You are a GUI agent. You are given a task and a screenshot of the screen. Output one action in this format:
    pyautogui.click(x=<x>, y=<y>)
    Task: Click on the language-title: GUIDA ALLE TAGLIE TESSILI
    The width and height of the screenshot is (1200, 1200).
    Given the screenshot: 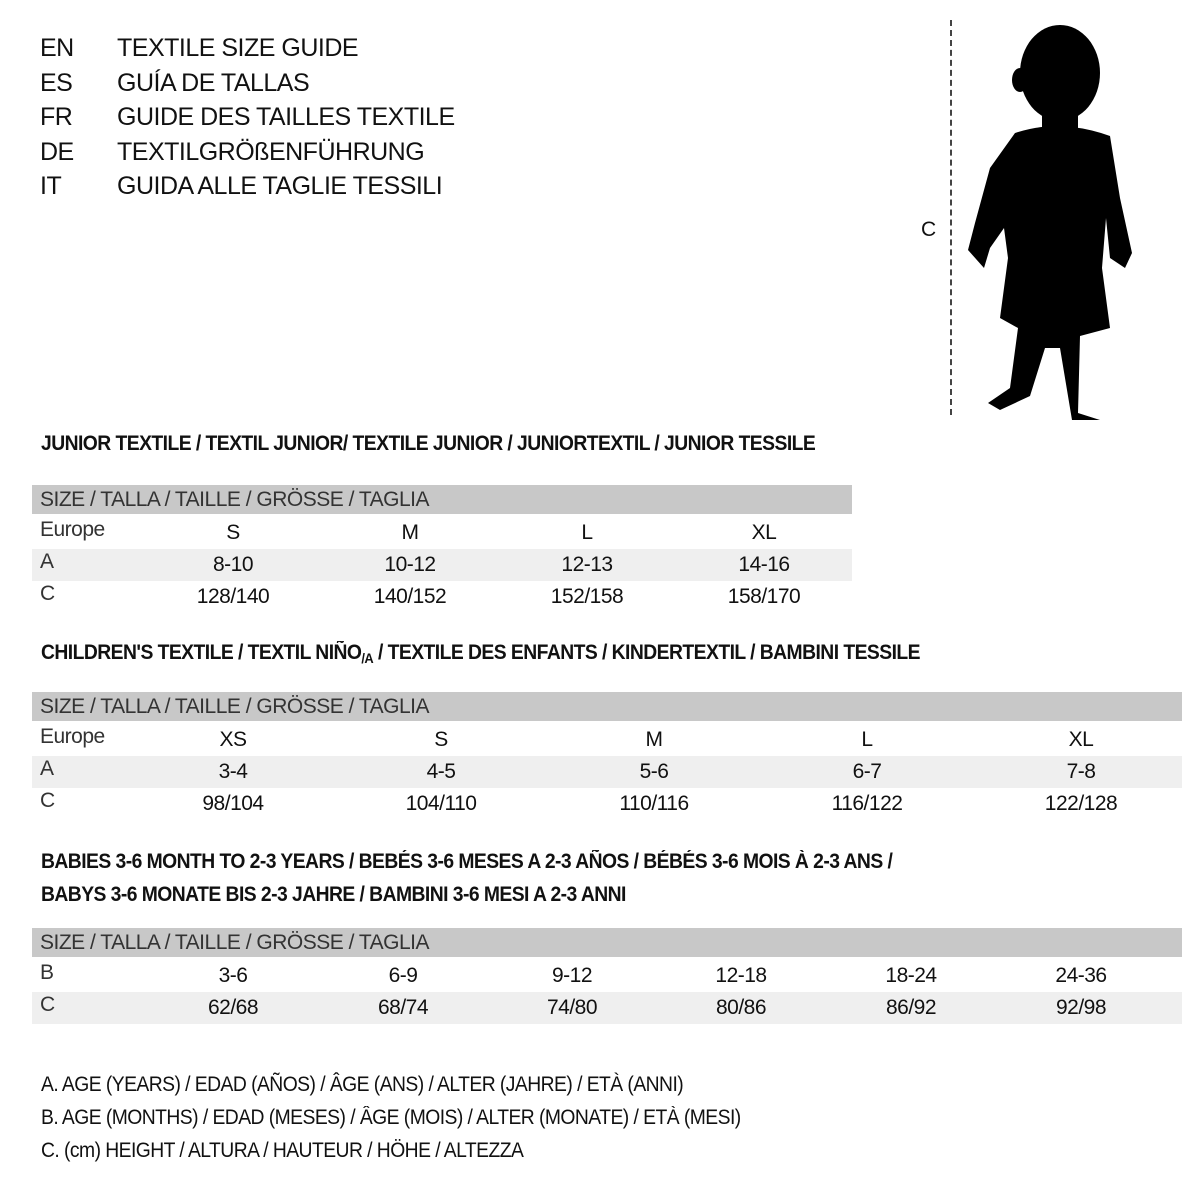 What is the action you would take?
    pyautogui.click(x=280, y=186)
    